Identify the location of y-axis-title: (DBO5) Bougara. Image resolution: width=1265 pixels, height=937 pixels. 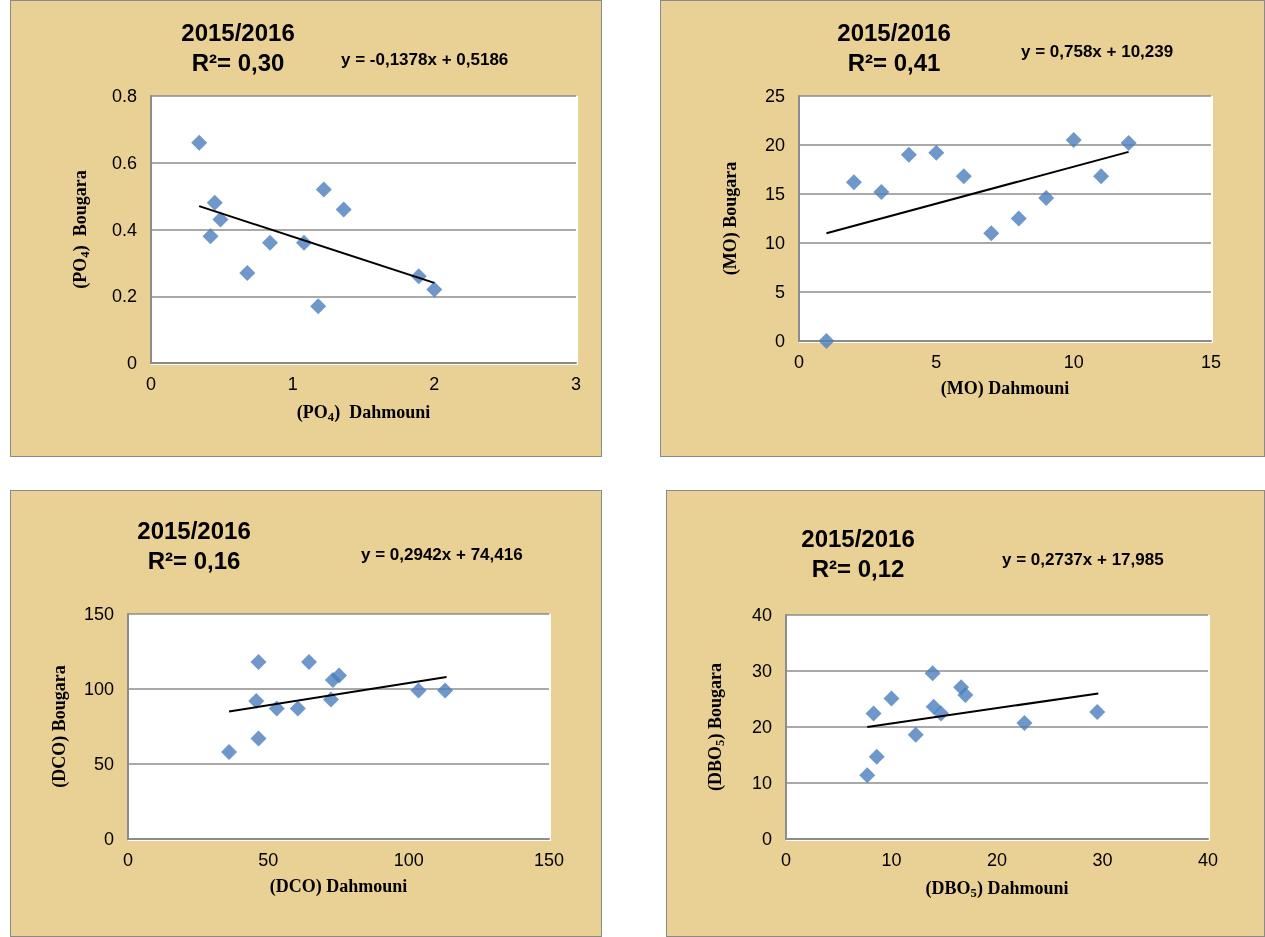
(716, 727).